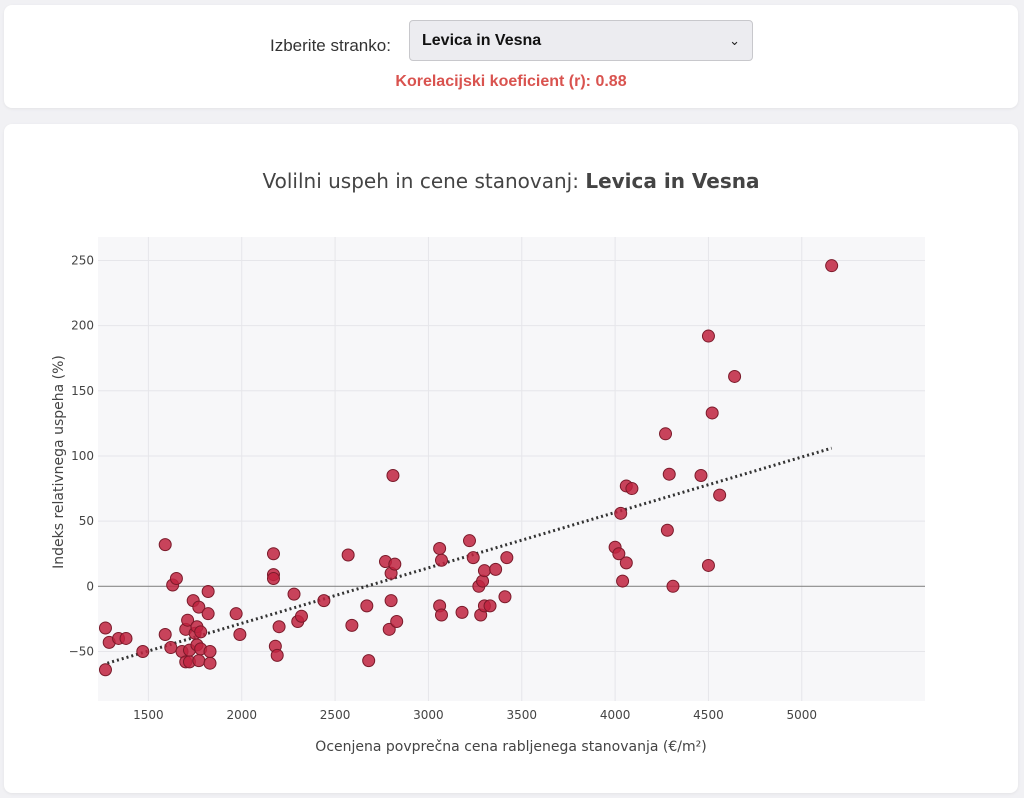  I want to click on party-select-label: Izberite stranko:, so click(330, 45).